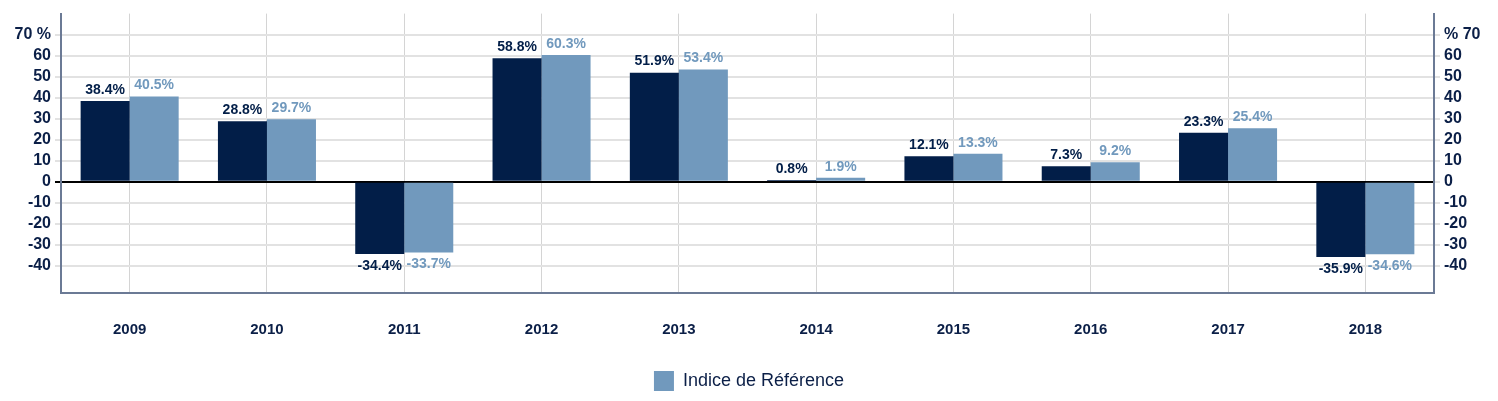 The image size is (1498, 401). Describe the element at coordinates (929, 144) in the screenshot. I see `data-label: 12.1%` at that location.